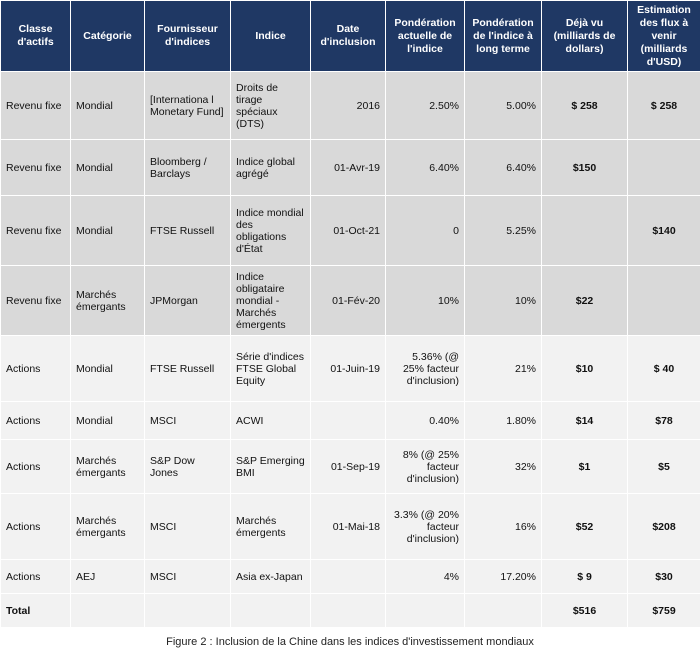 Image resolution: width=700 pixels, height=655 pixels. What do you see at coordinates (35, 36) in the screenshot?
I see `col-header-asset-class: Classe d'actifs` at bounding box center [35, 36].